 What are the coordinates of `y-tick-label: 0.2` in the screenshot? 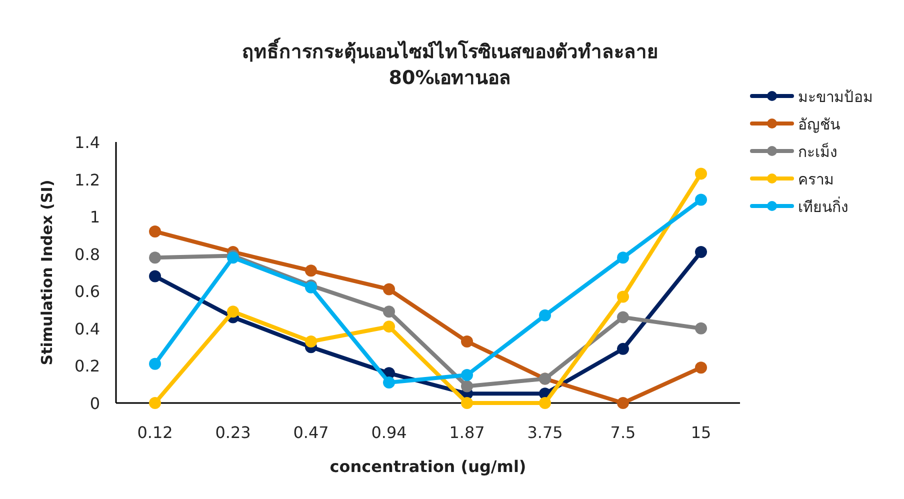 It's located at (87, 366).